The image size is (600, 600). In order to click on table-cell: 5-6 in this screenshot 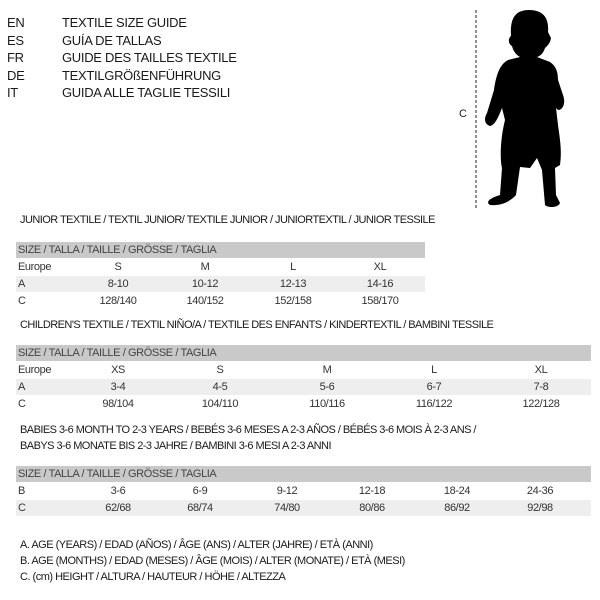, I will do `click(327, 387)`.